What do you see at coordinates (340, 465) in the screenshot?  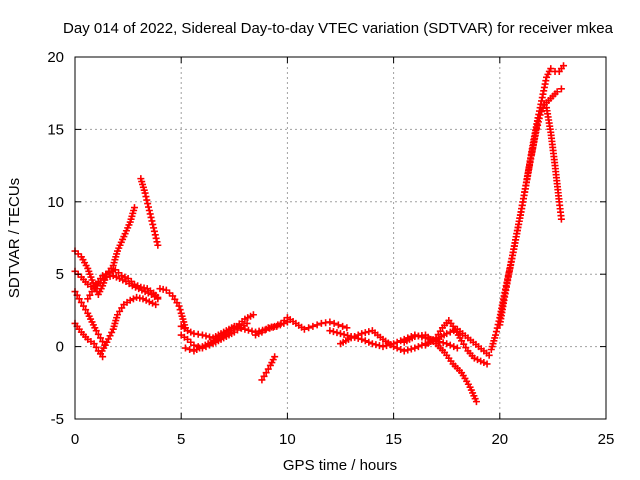 I see `x-axis-label: GPS time / hours` at bounding box center [340, 465].